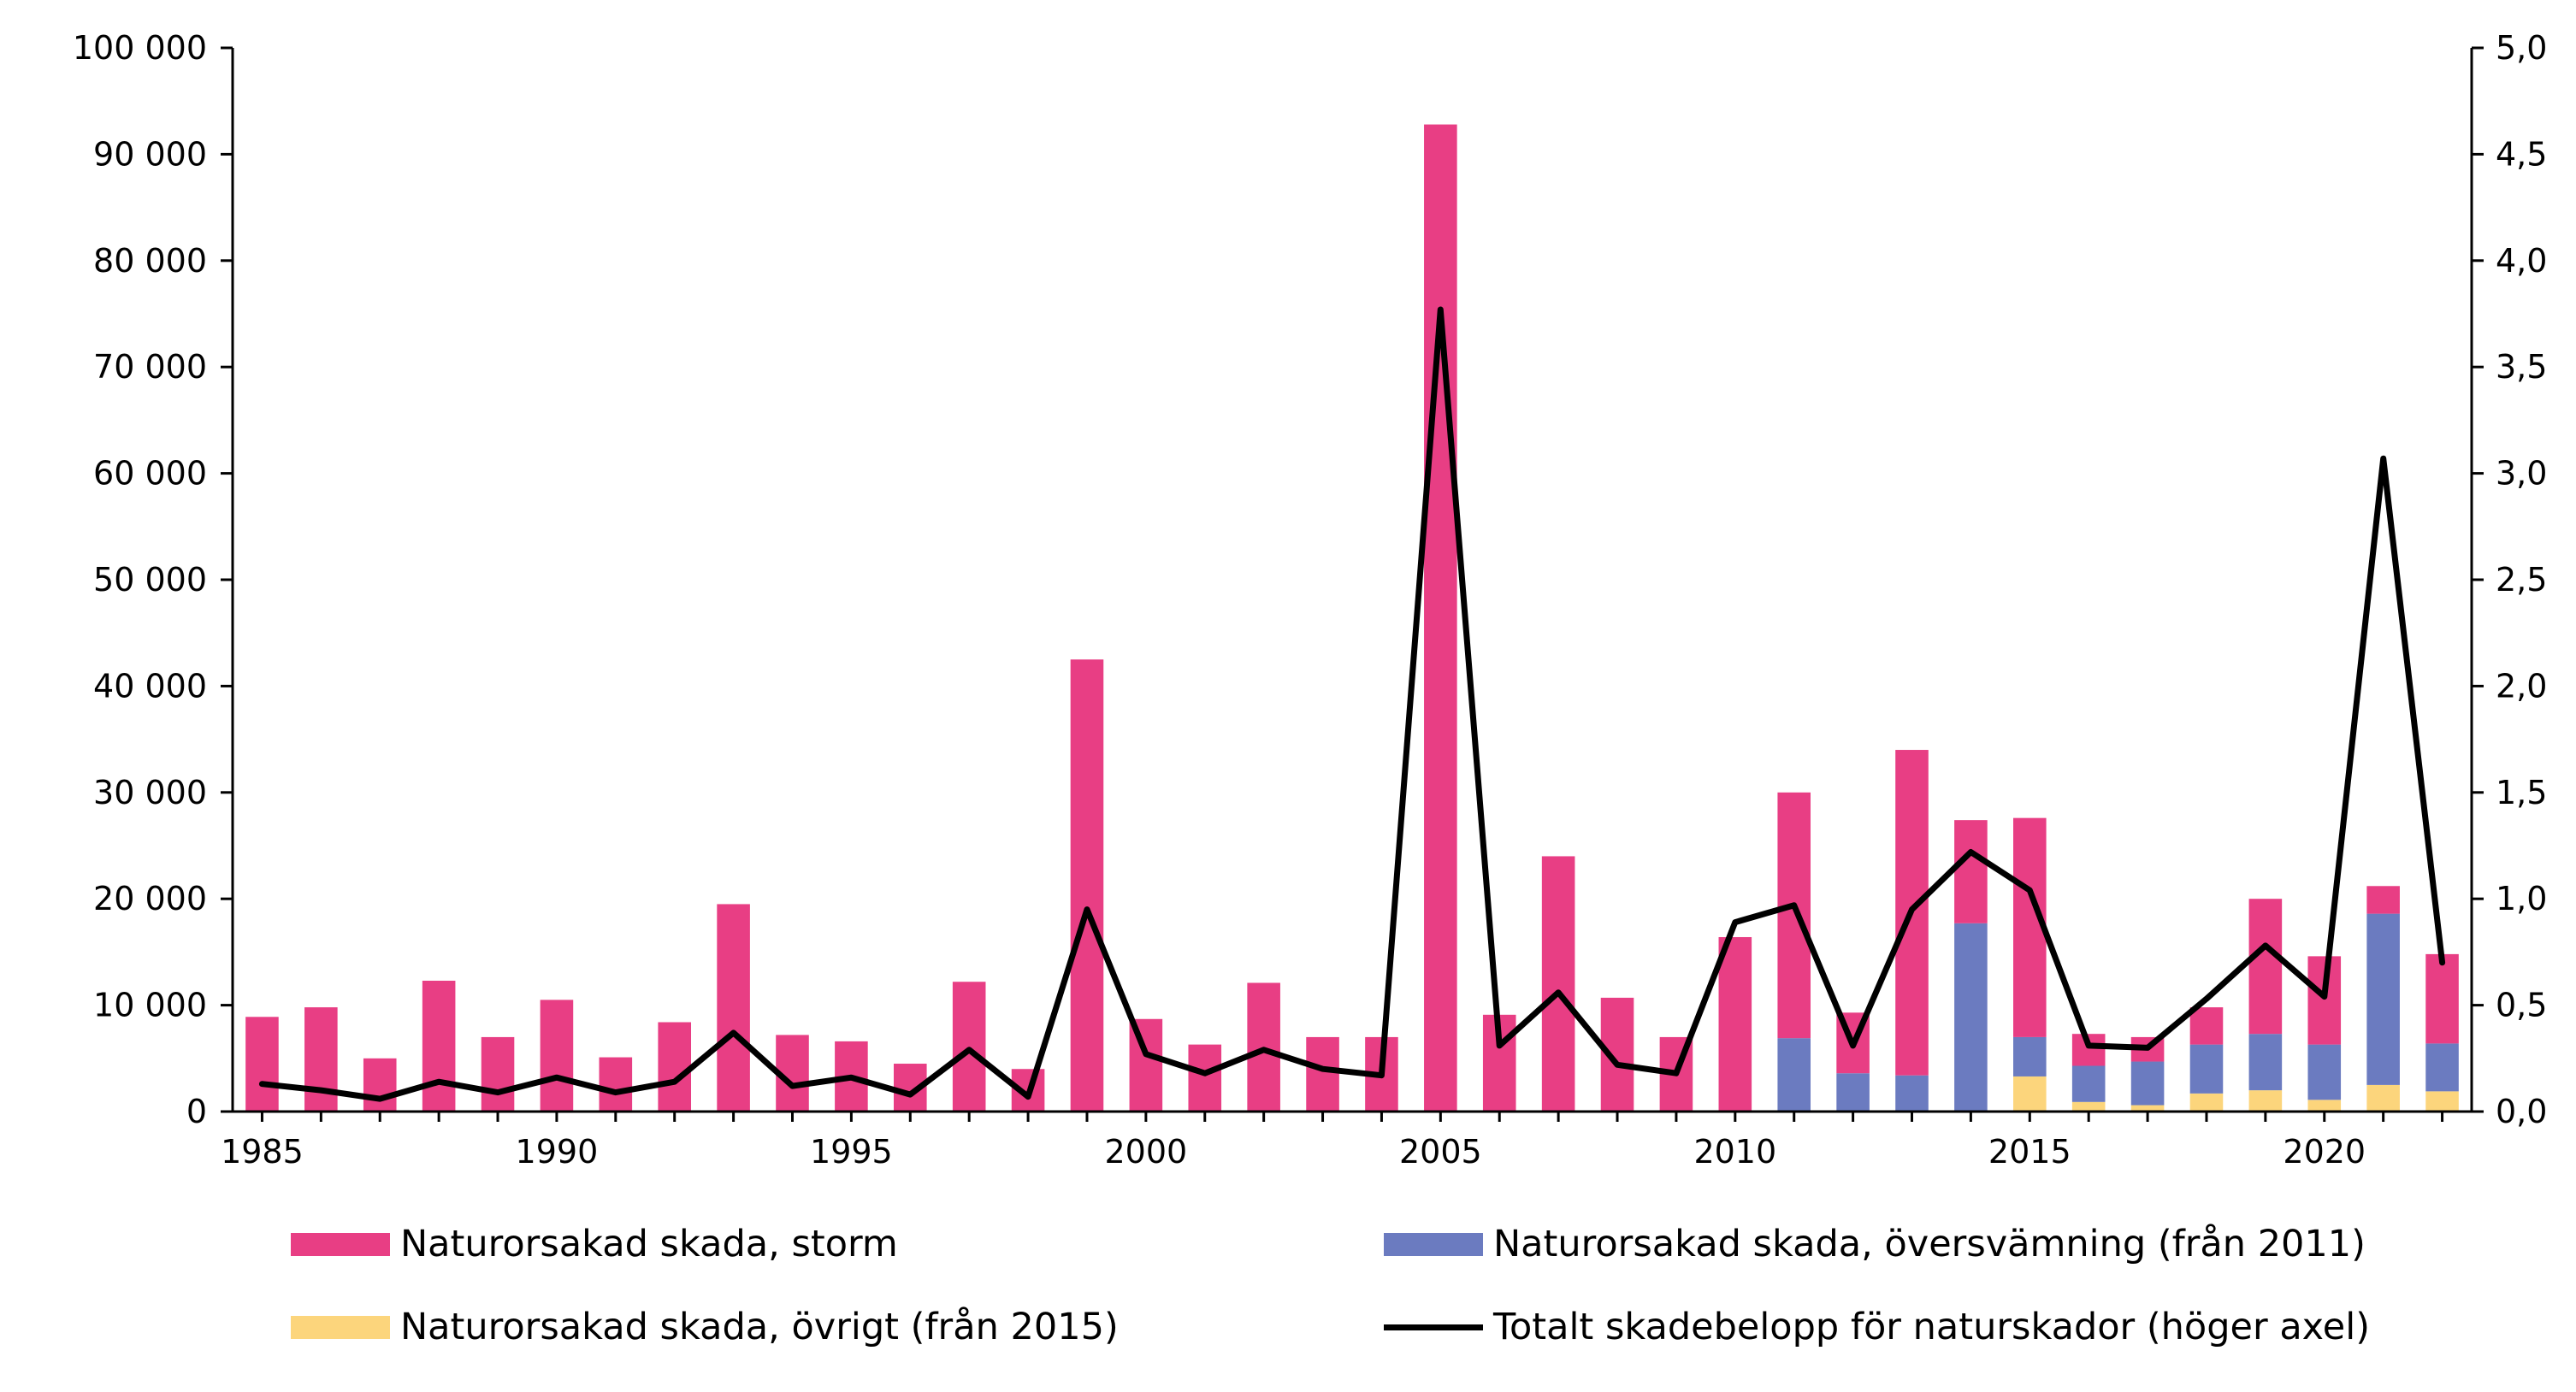  I want to click on bar-flood-2018, so click(2206, 1069).